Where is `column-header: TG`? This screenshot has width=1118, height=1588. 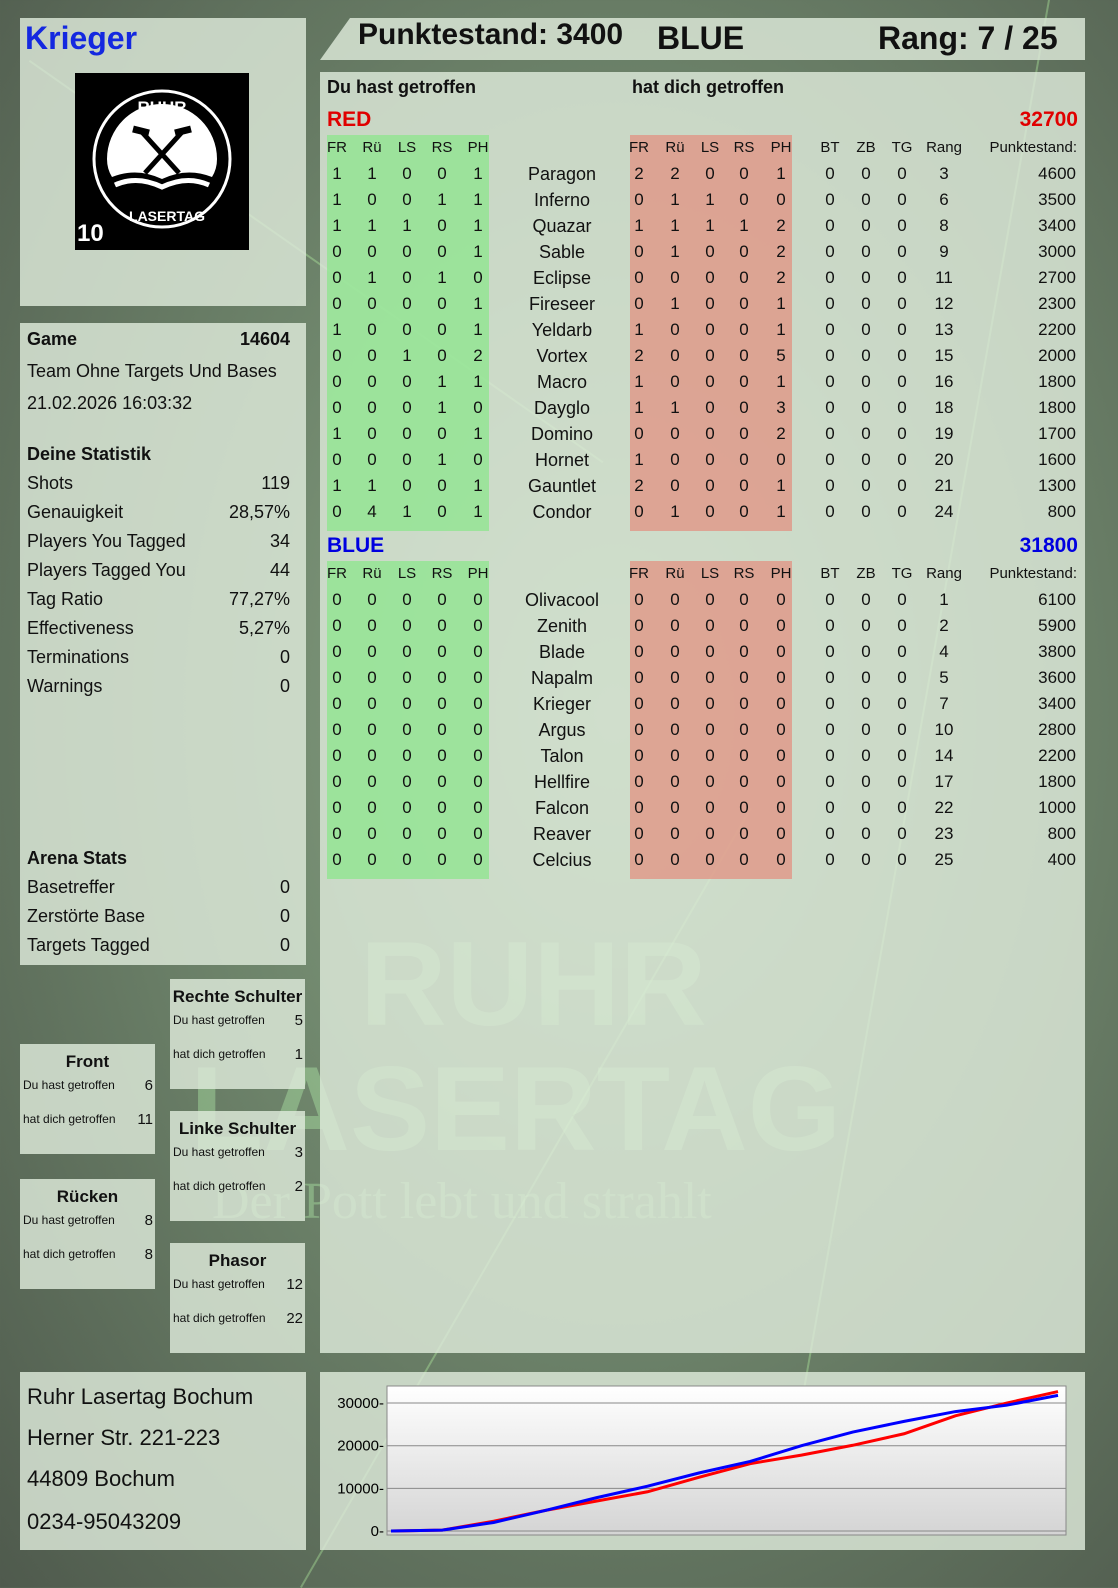 column-header: TG is located at coordinates (902, 573).